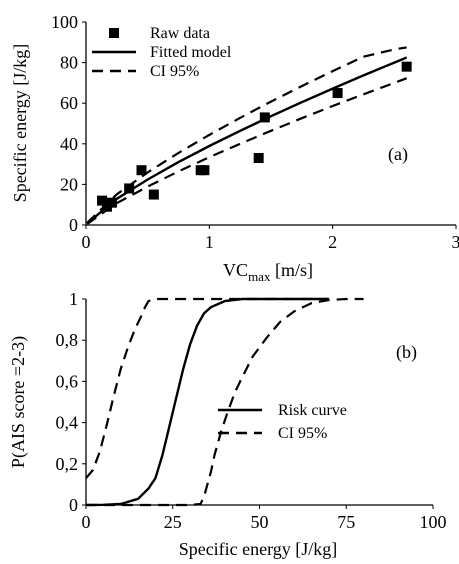 The width and height of the screenshot is (459, 564). I want to click on panel-label: (b), so click(406, 352).